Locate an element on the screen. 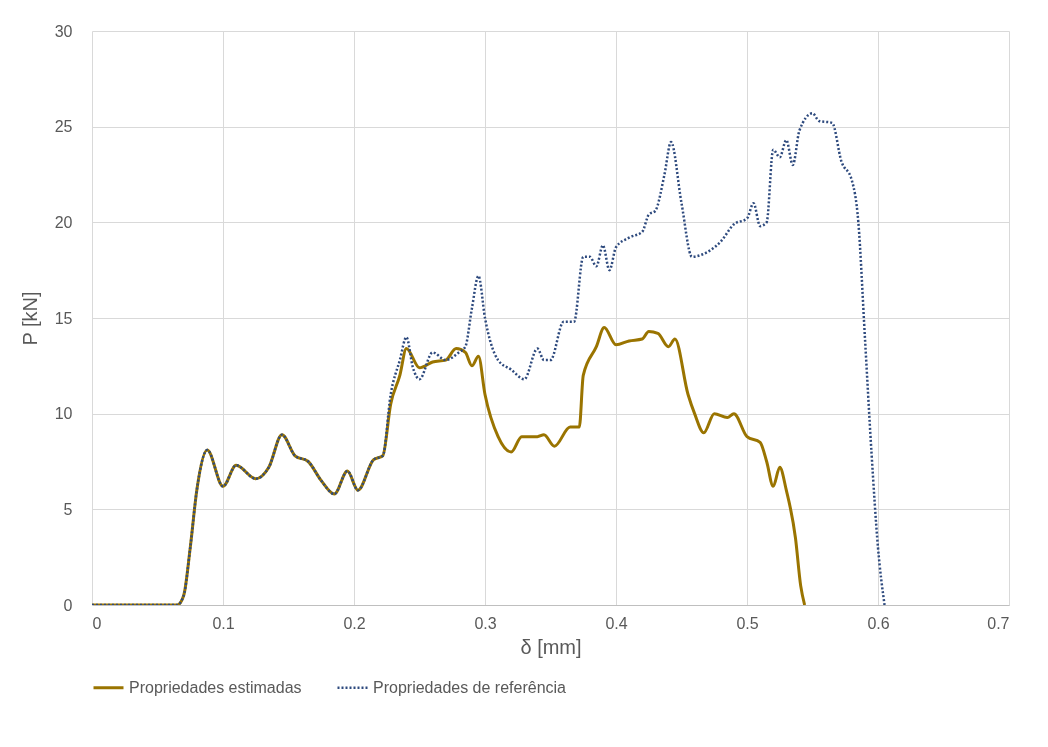 This screenshot has height=747, width=1048. y-tick-label: 30 is located at coordinates (63, 31).